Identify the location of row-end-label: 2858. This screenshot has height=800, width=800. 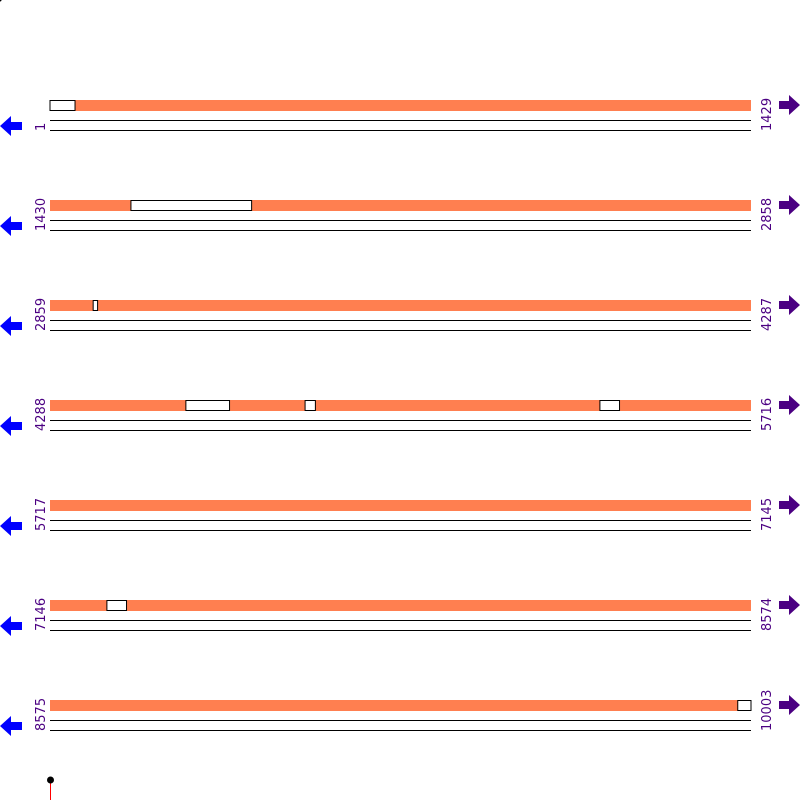
(767, 214).